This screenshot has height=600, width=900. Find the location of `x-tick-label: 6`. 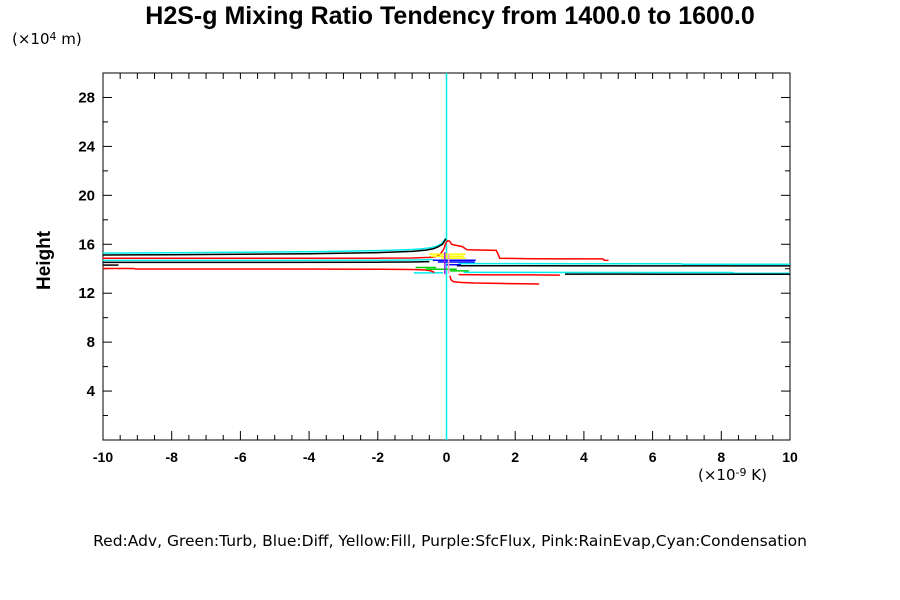

x-tick-label: 6 is located at coordinates (653, 457).